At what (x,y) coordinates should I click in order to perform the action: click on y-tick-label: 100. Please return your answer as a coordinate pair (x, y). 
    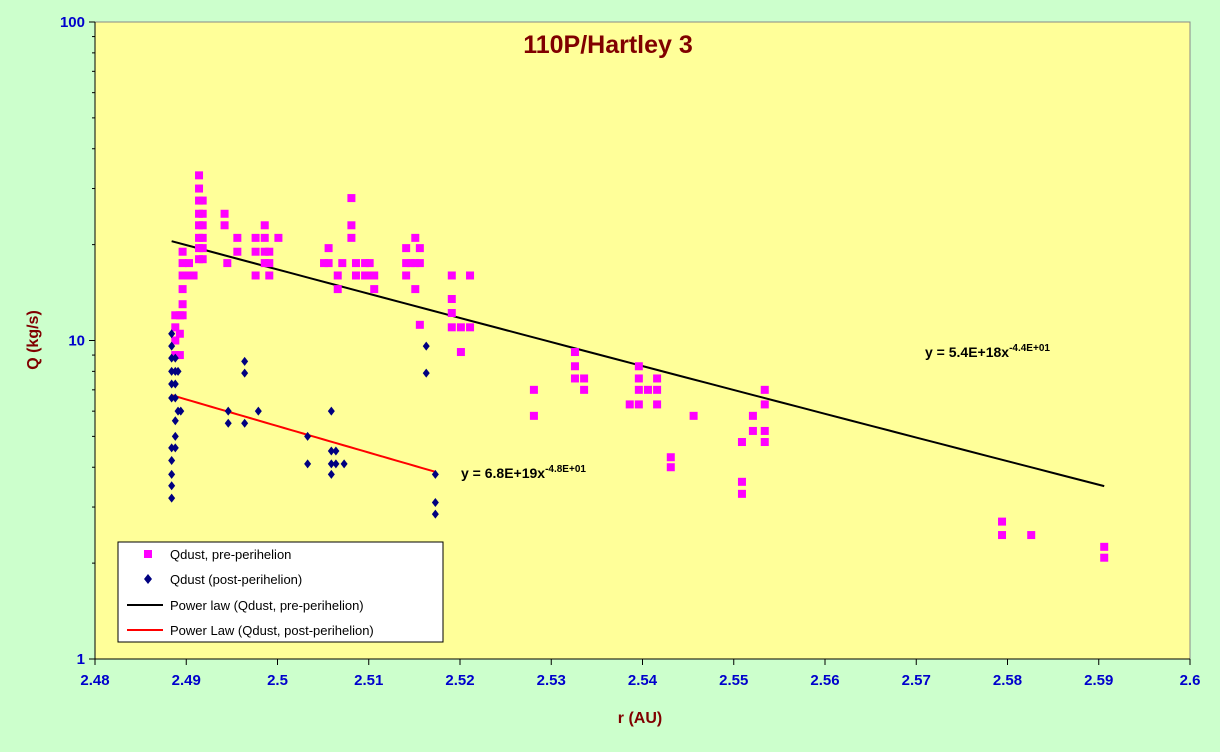
    Looking at the image, I should click on (72, 22).